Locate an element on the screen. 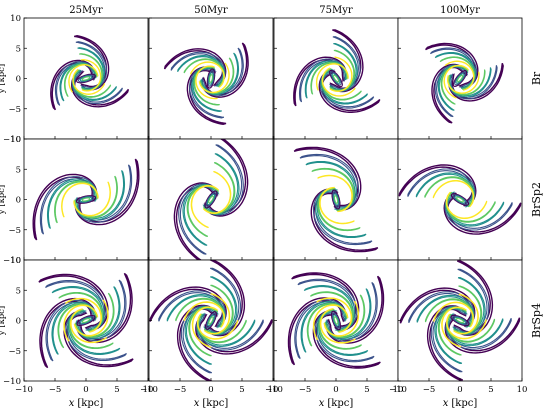 This screenshot has width=550, height=415. panel-BrSp2-50Myr is located at coordinates (211, 199).